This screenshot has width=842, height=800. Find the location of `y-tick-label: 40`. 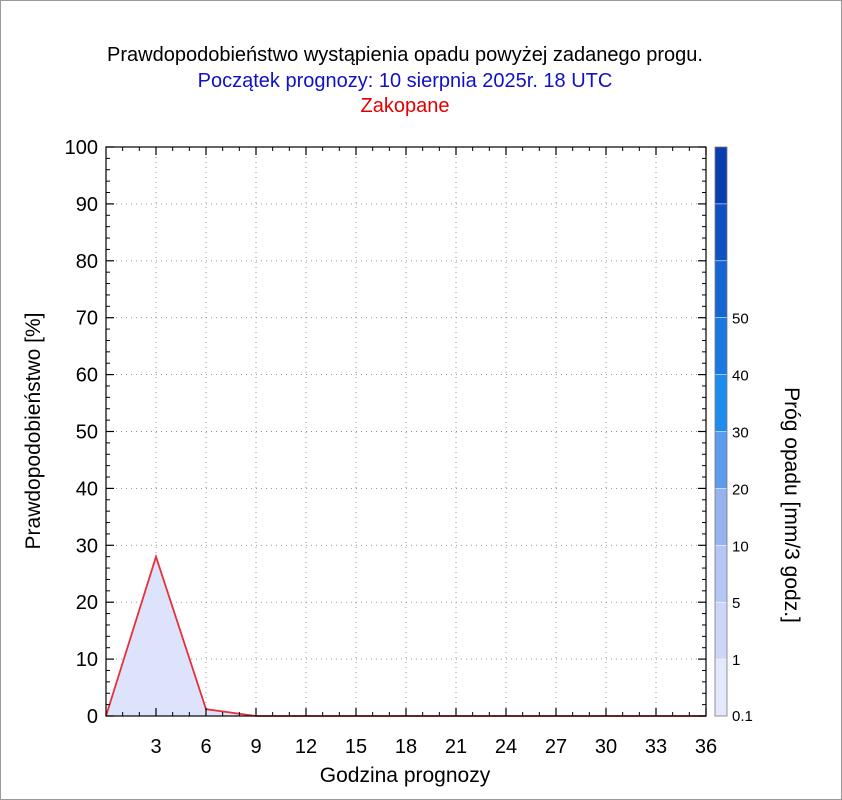

y-tick-label: 40 is located at coordinates (87, 489).